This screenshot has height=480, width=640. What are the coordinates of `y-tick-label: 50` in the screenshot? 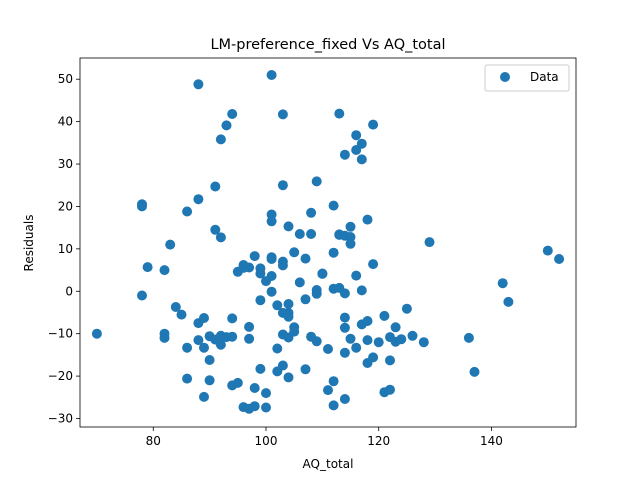 It's located at (65, 79).